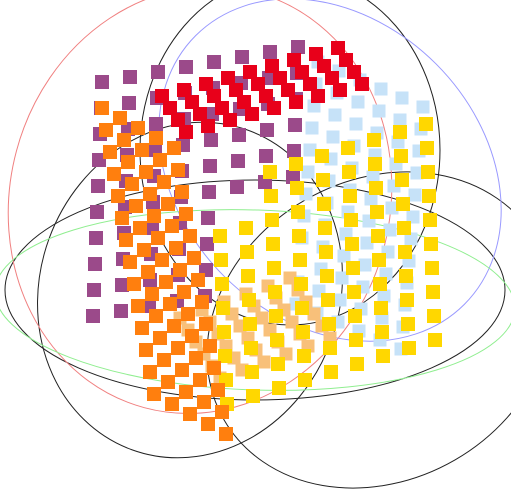  Describe the element at coordinates (314, 314) in the screenshot. I see `peach-point` at that location.